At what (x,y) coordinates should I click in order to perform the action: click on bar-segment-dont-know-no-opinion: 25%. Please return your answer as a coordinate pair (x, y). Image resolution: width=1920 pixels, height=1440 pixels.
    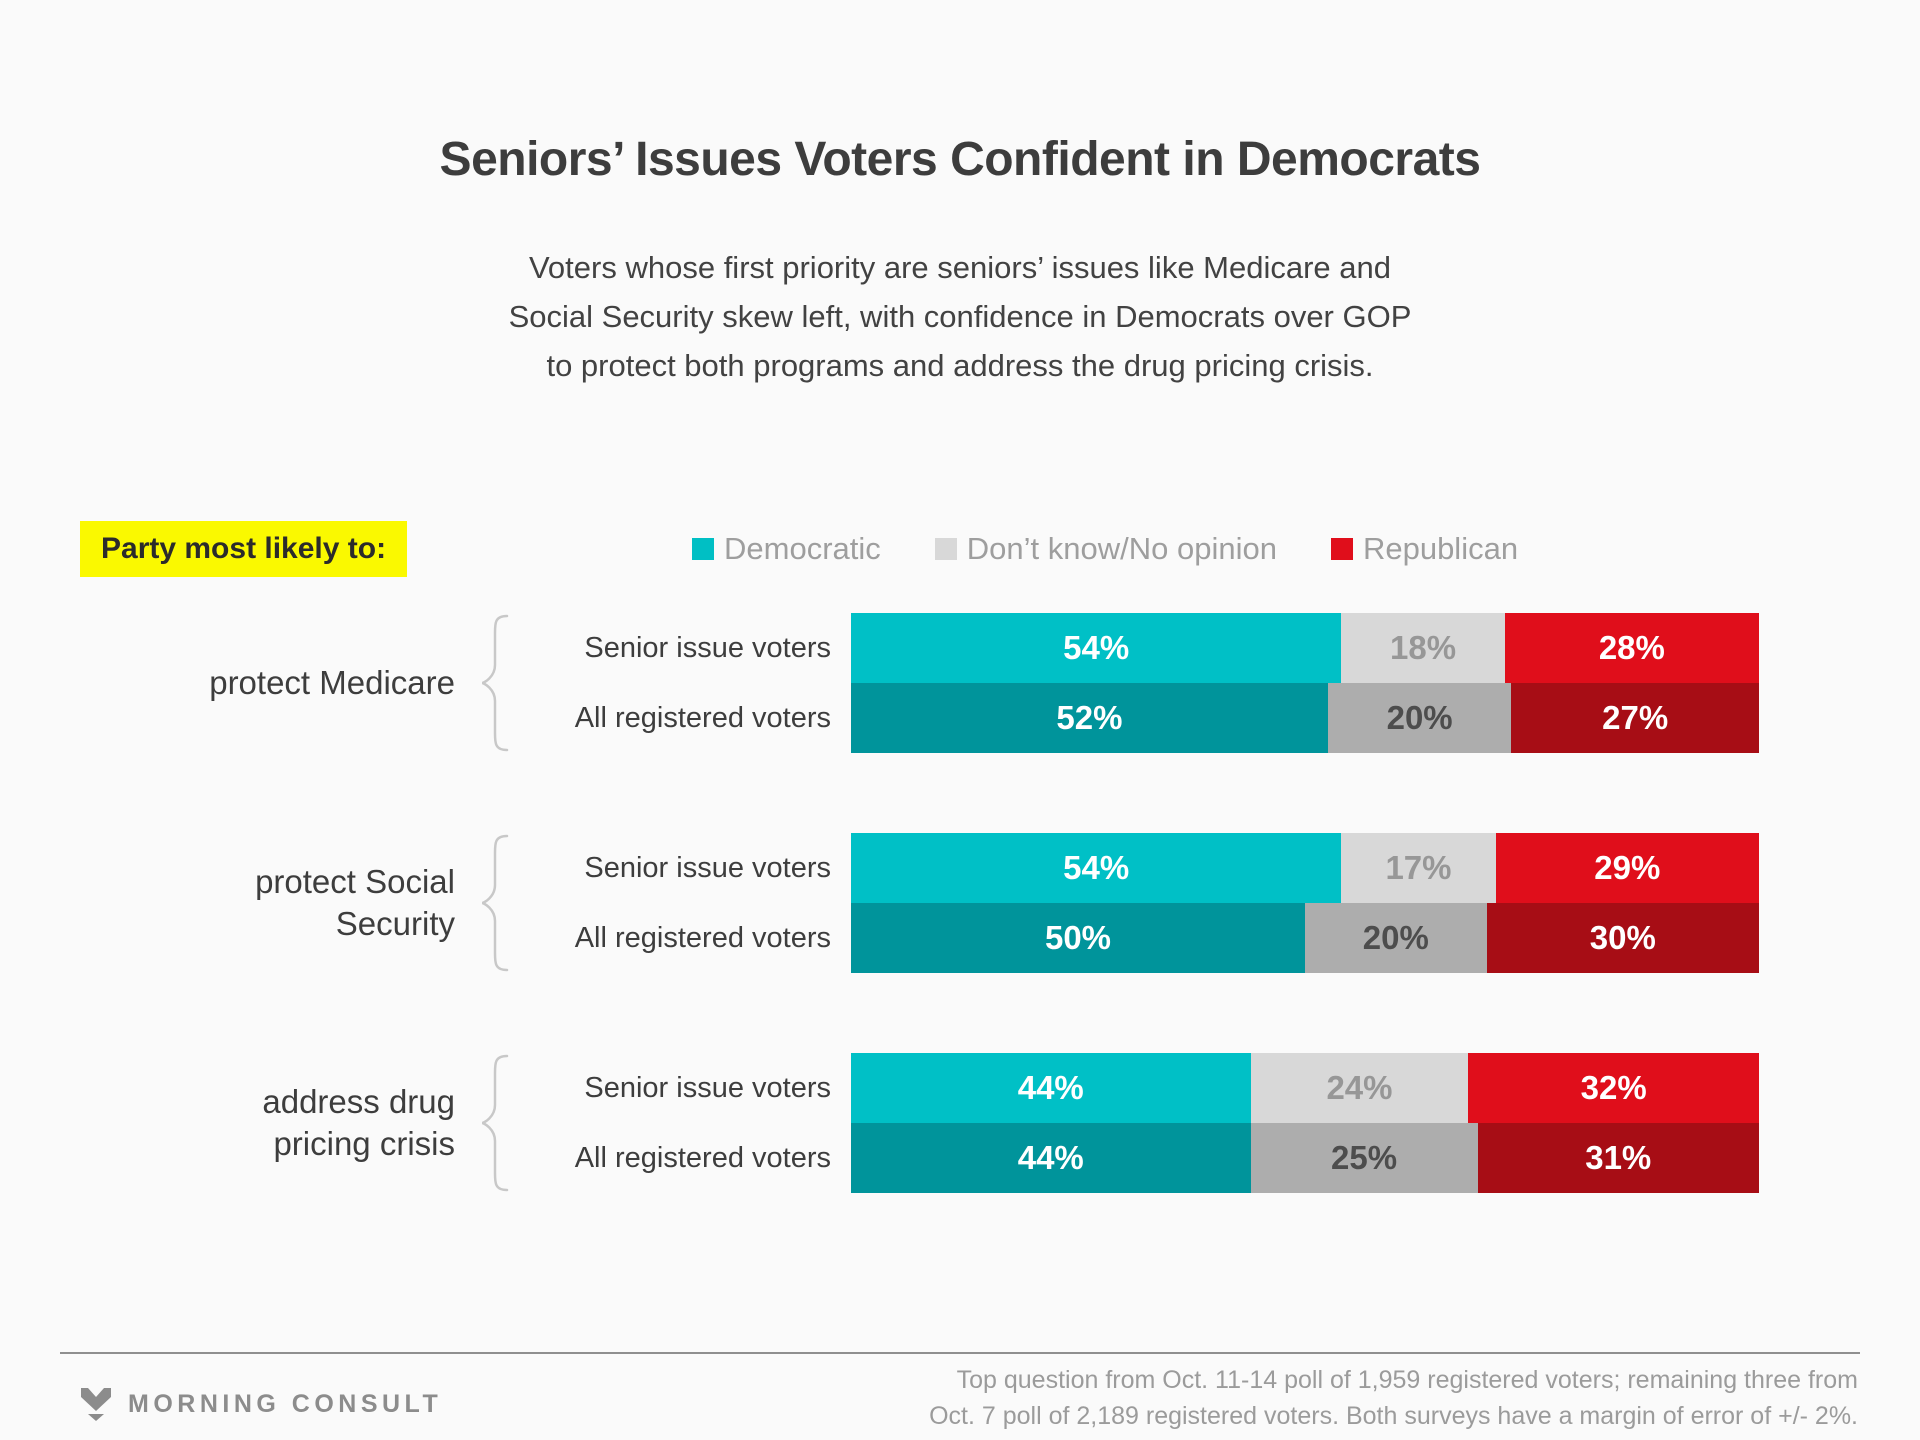
    Looking at the image, I should click on (1364, 1158).